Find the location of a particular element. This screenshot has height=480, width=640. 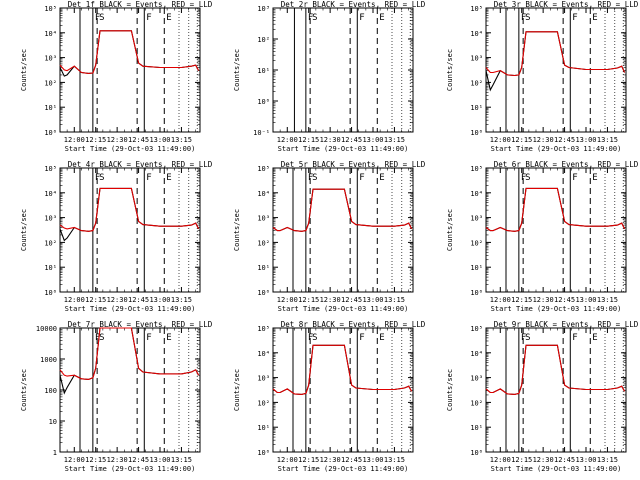

chart-title: Det 8r BLACK = Events, RED = LLD is located at coordinates (353, 324).